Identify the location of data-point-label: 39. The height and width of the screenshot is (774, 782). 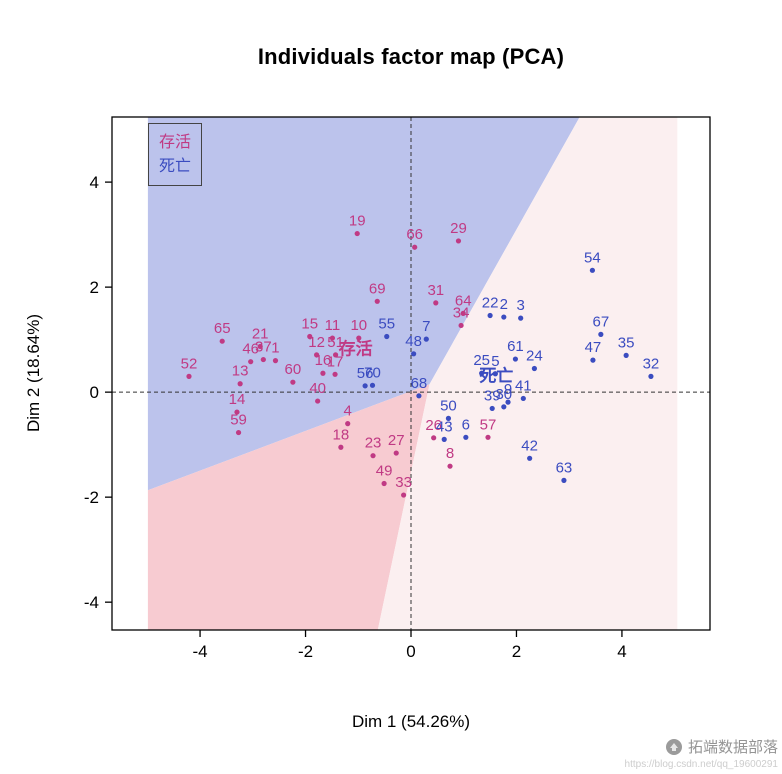
(492, 395).